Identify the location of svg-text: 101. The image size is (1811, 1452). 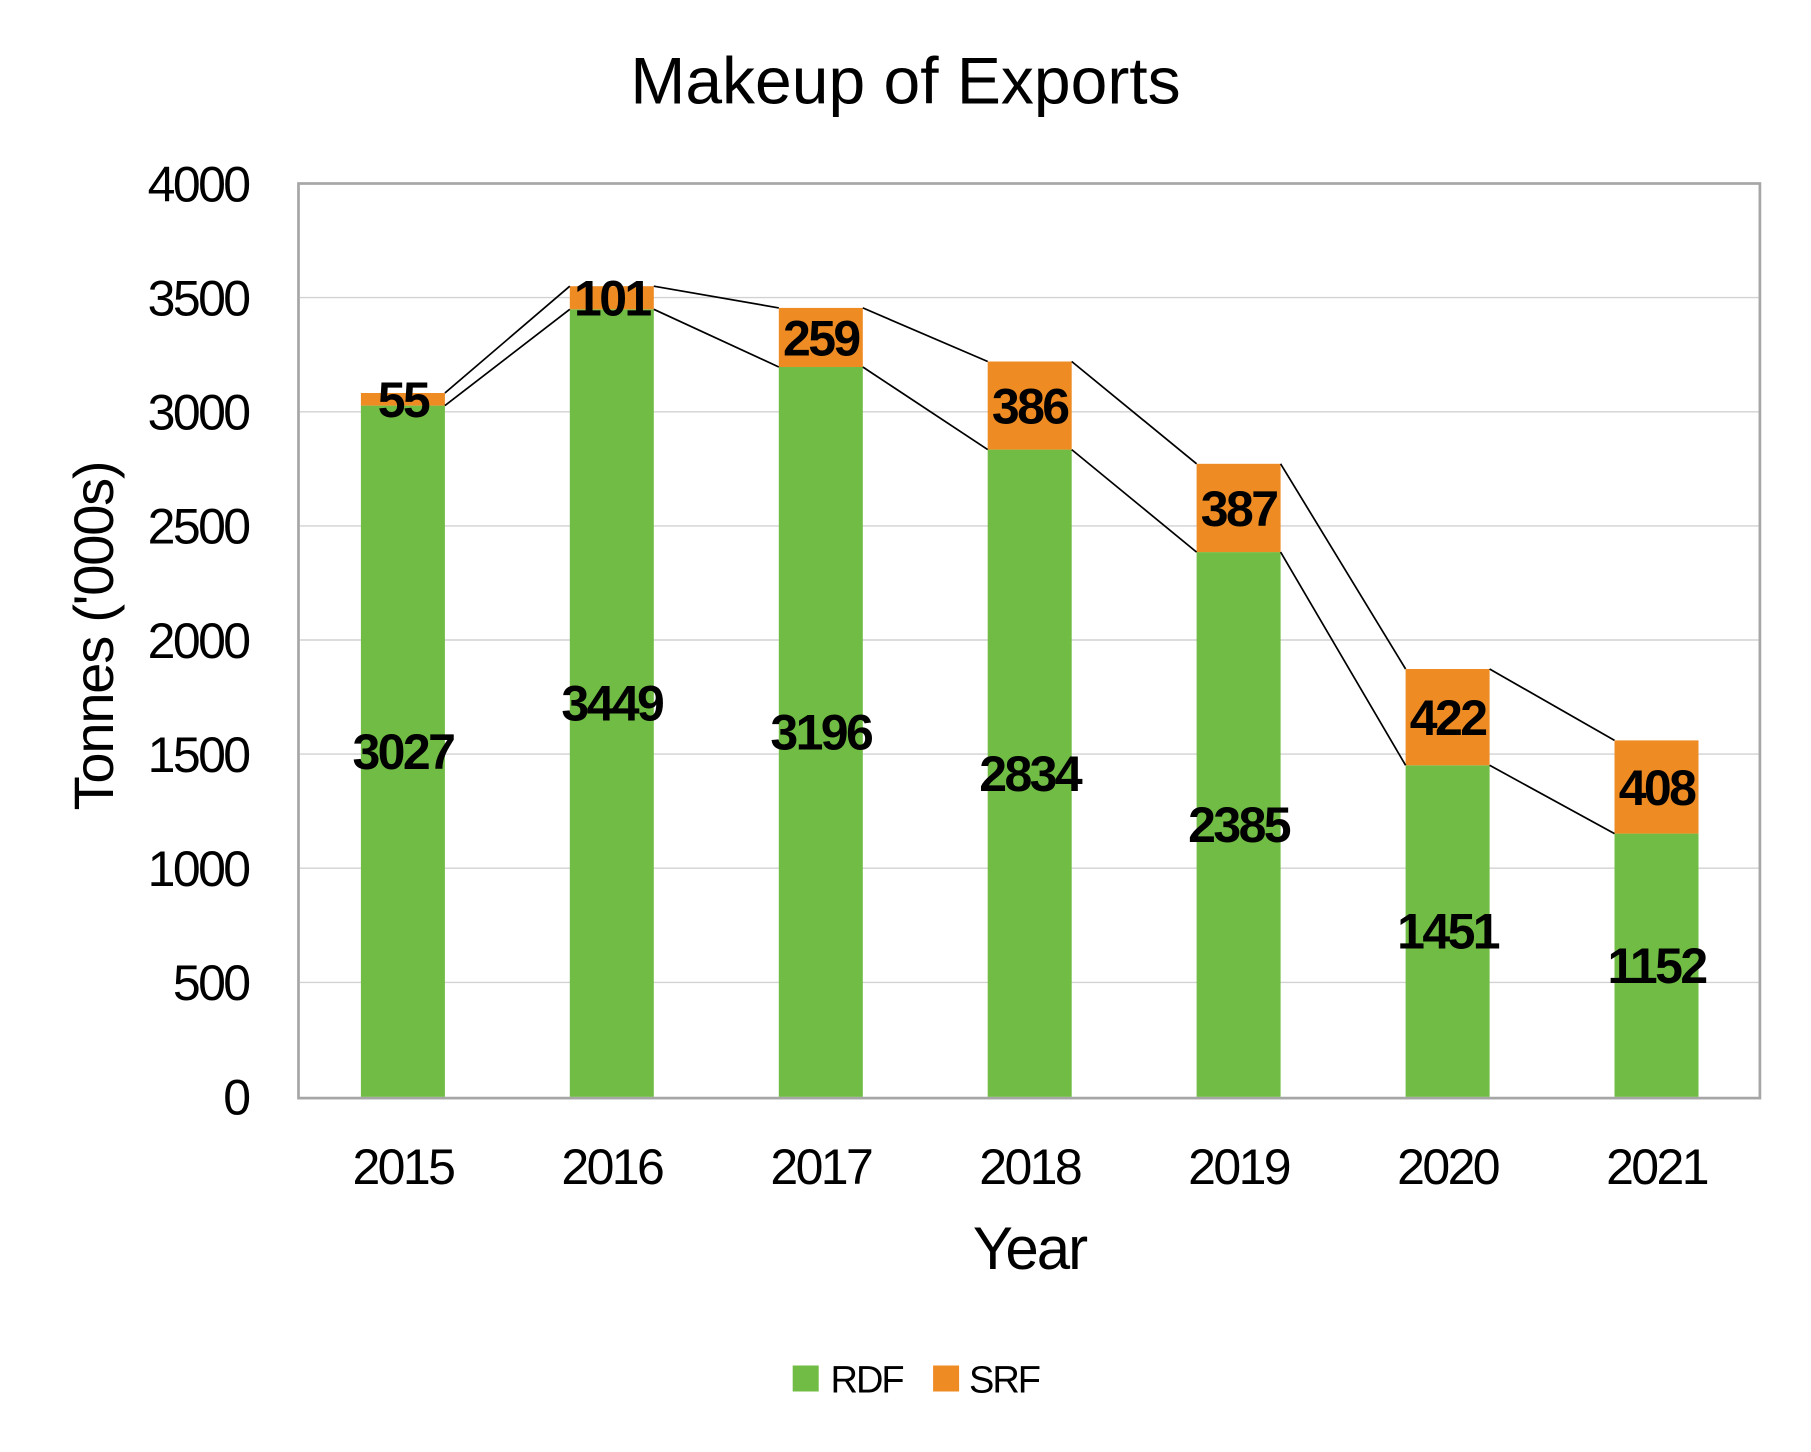
(612, 299).